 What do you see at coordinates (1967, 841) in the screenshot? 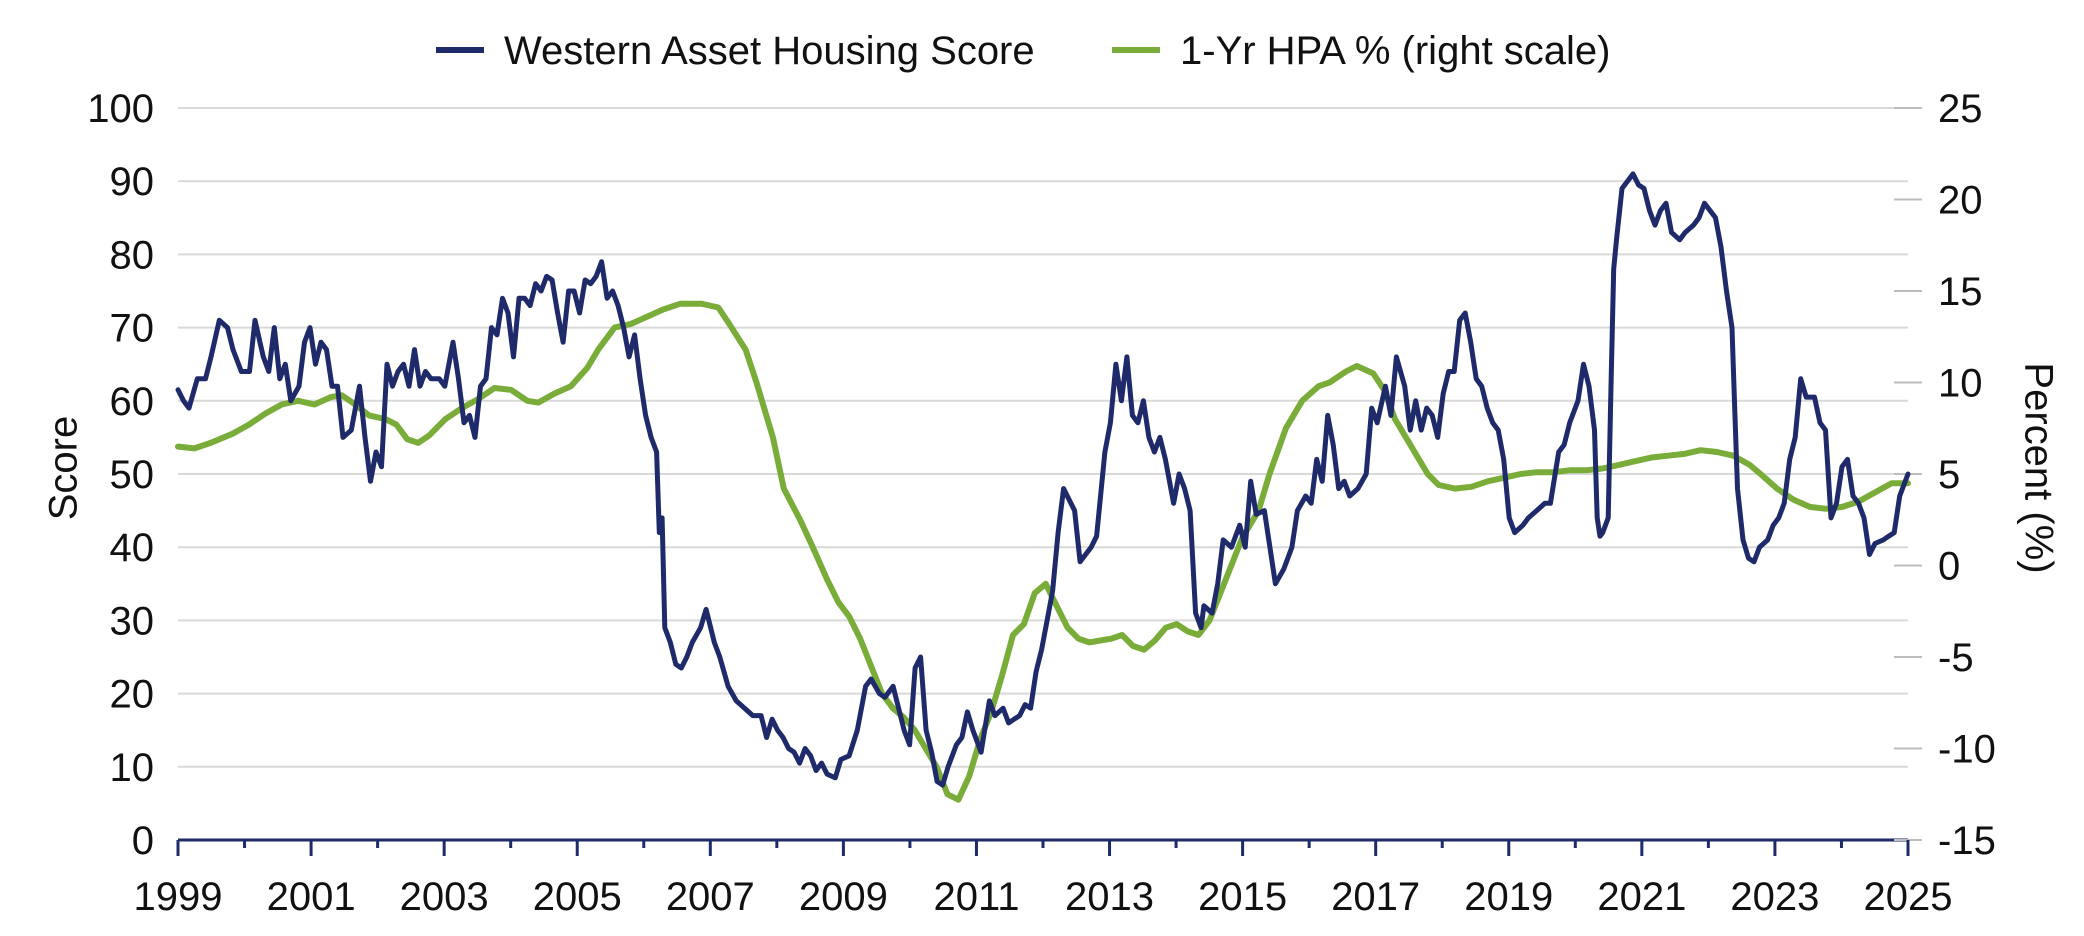
I see `y-right-tick-label: -15` at bounding box center [1967, 841].